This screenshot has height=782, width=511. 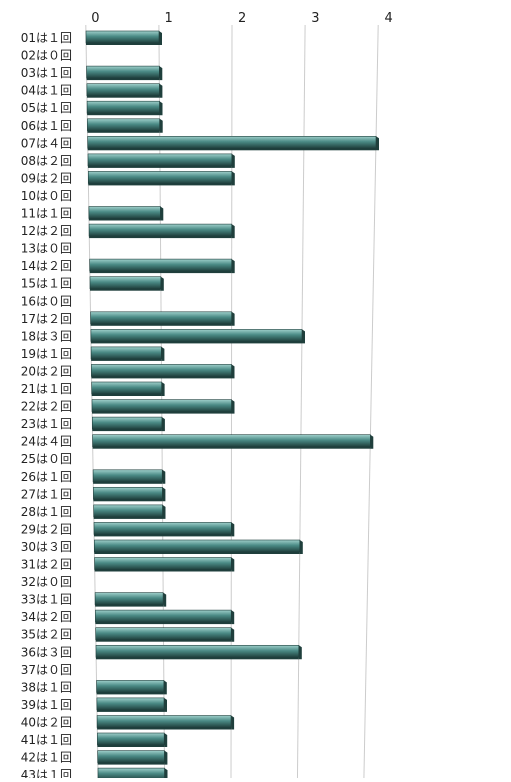 I want to click on category-label: 40は２回, so click(x=46, y=723).